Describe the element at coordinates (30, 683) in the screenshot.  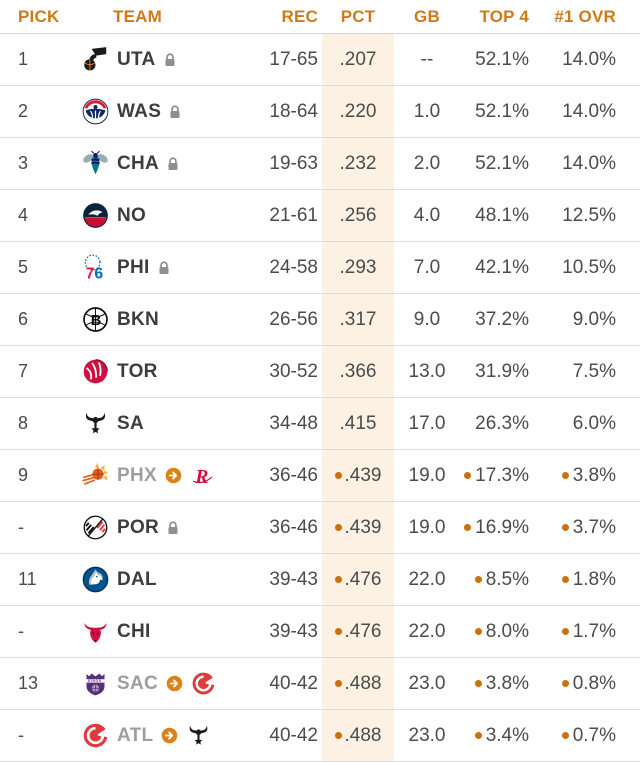
I see `pick-number: 13` at that location.